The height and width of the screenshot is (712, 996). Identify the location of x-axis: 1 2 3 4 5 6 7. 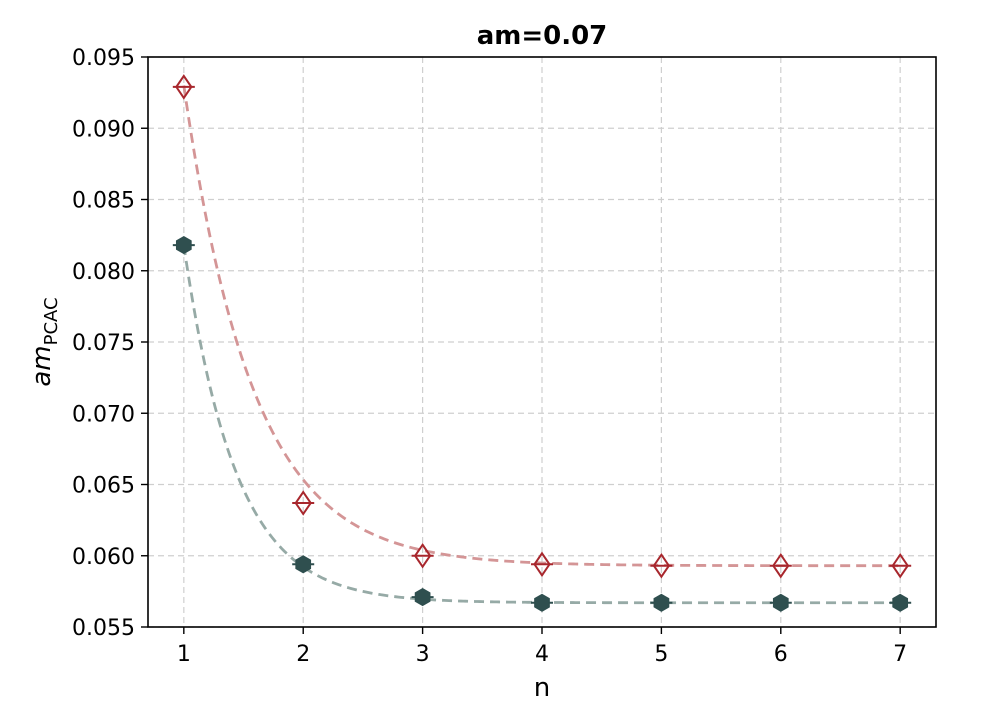
(542, 647).